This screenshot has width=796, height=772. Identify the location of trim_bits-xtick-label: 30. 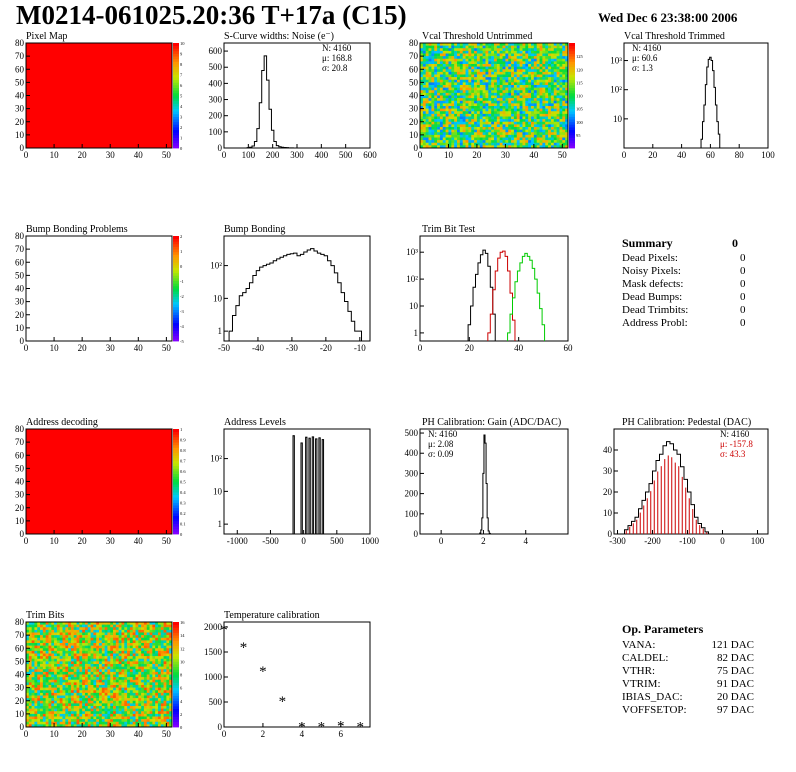
(111, 734).